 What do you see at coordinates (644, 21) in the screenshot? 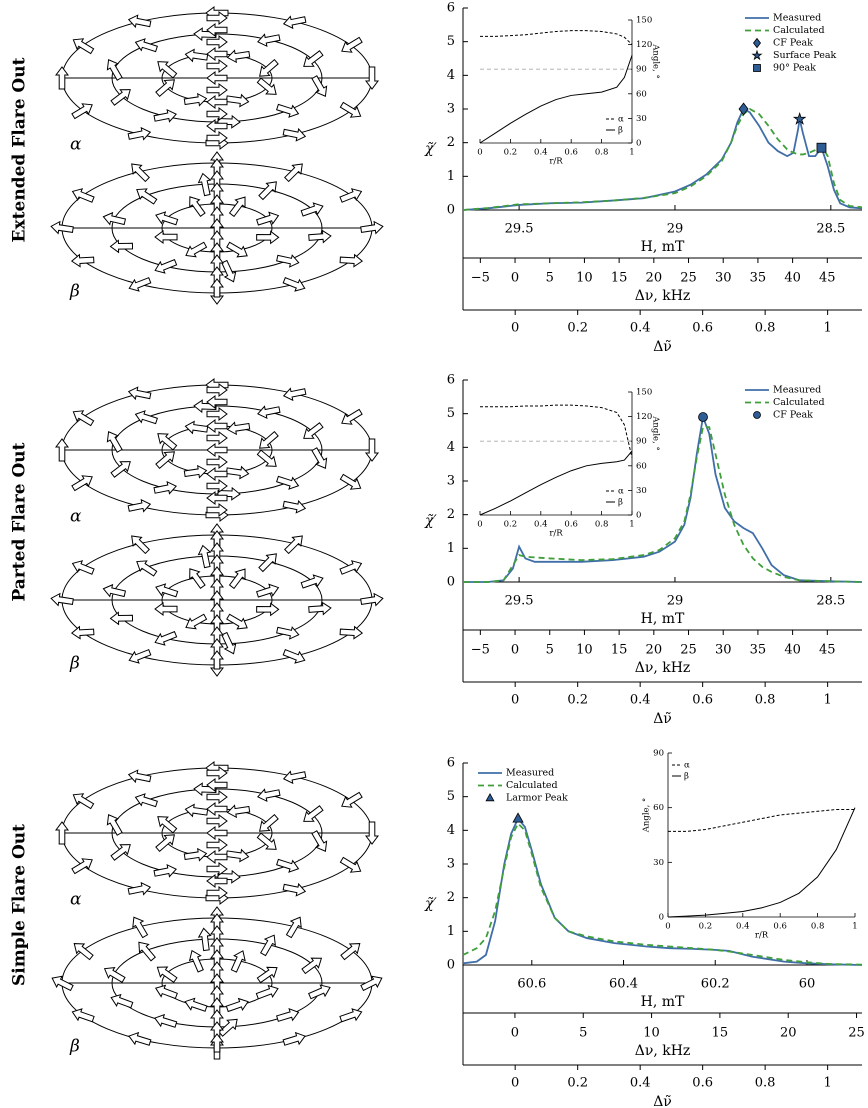
I see `inset-y-tick-label: 150` at bounding box center [644, 21].